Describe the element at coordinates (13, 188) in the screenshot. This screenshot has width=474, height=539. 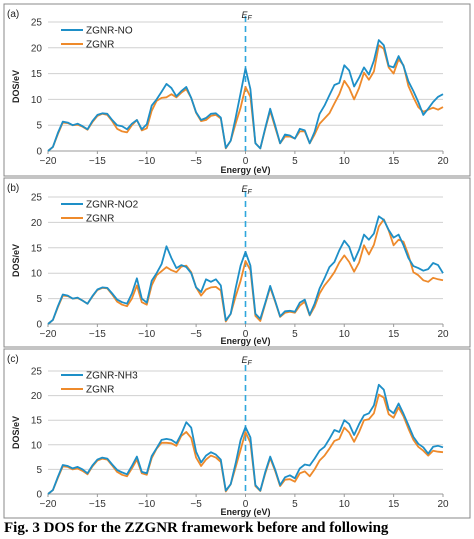
I see `panel-label: (b)` at that location.